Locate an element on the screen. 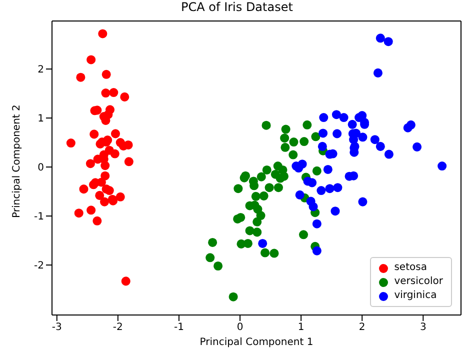  legend-label: versicolor is located at coordinates (418, 282).